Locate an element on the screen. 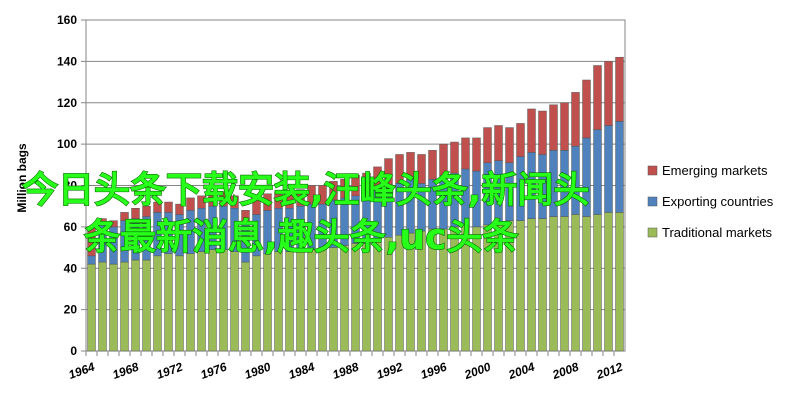  bar-emerging-markets-1997 is located at coordinates (454, 157).